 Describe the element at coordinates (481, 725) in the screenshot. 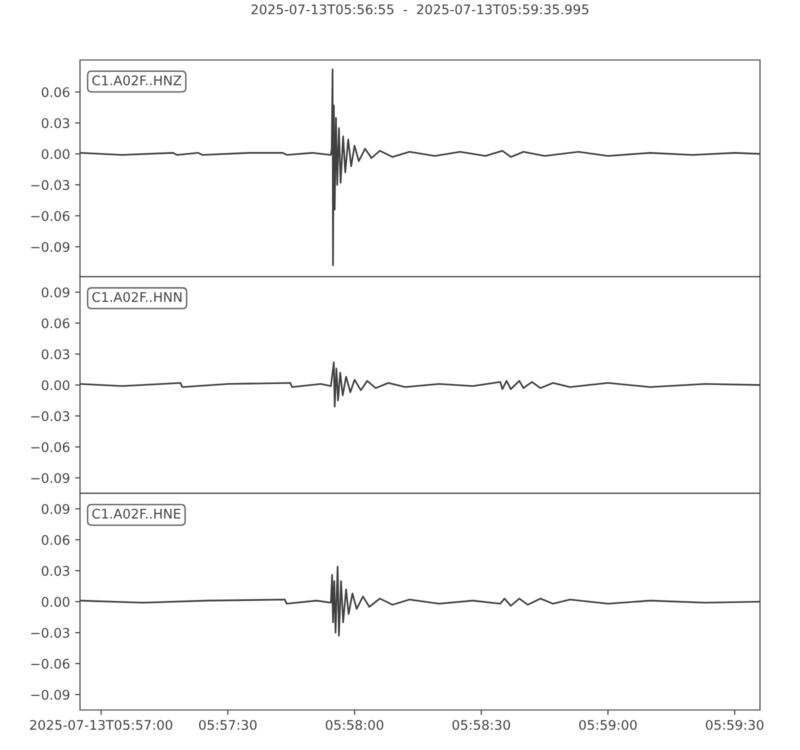

I see `x-tick-label: 05:58:30` at that location.